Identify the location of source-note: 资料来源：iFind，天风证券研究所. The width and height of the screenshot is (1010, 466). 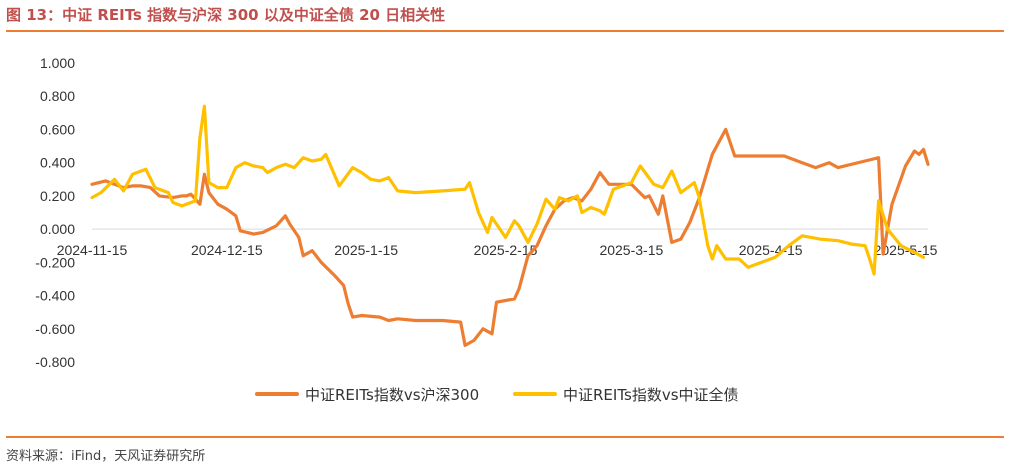
(106, 456).